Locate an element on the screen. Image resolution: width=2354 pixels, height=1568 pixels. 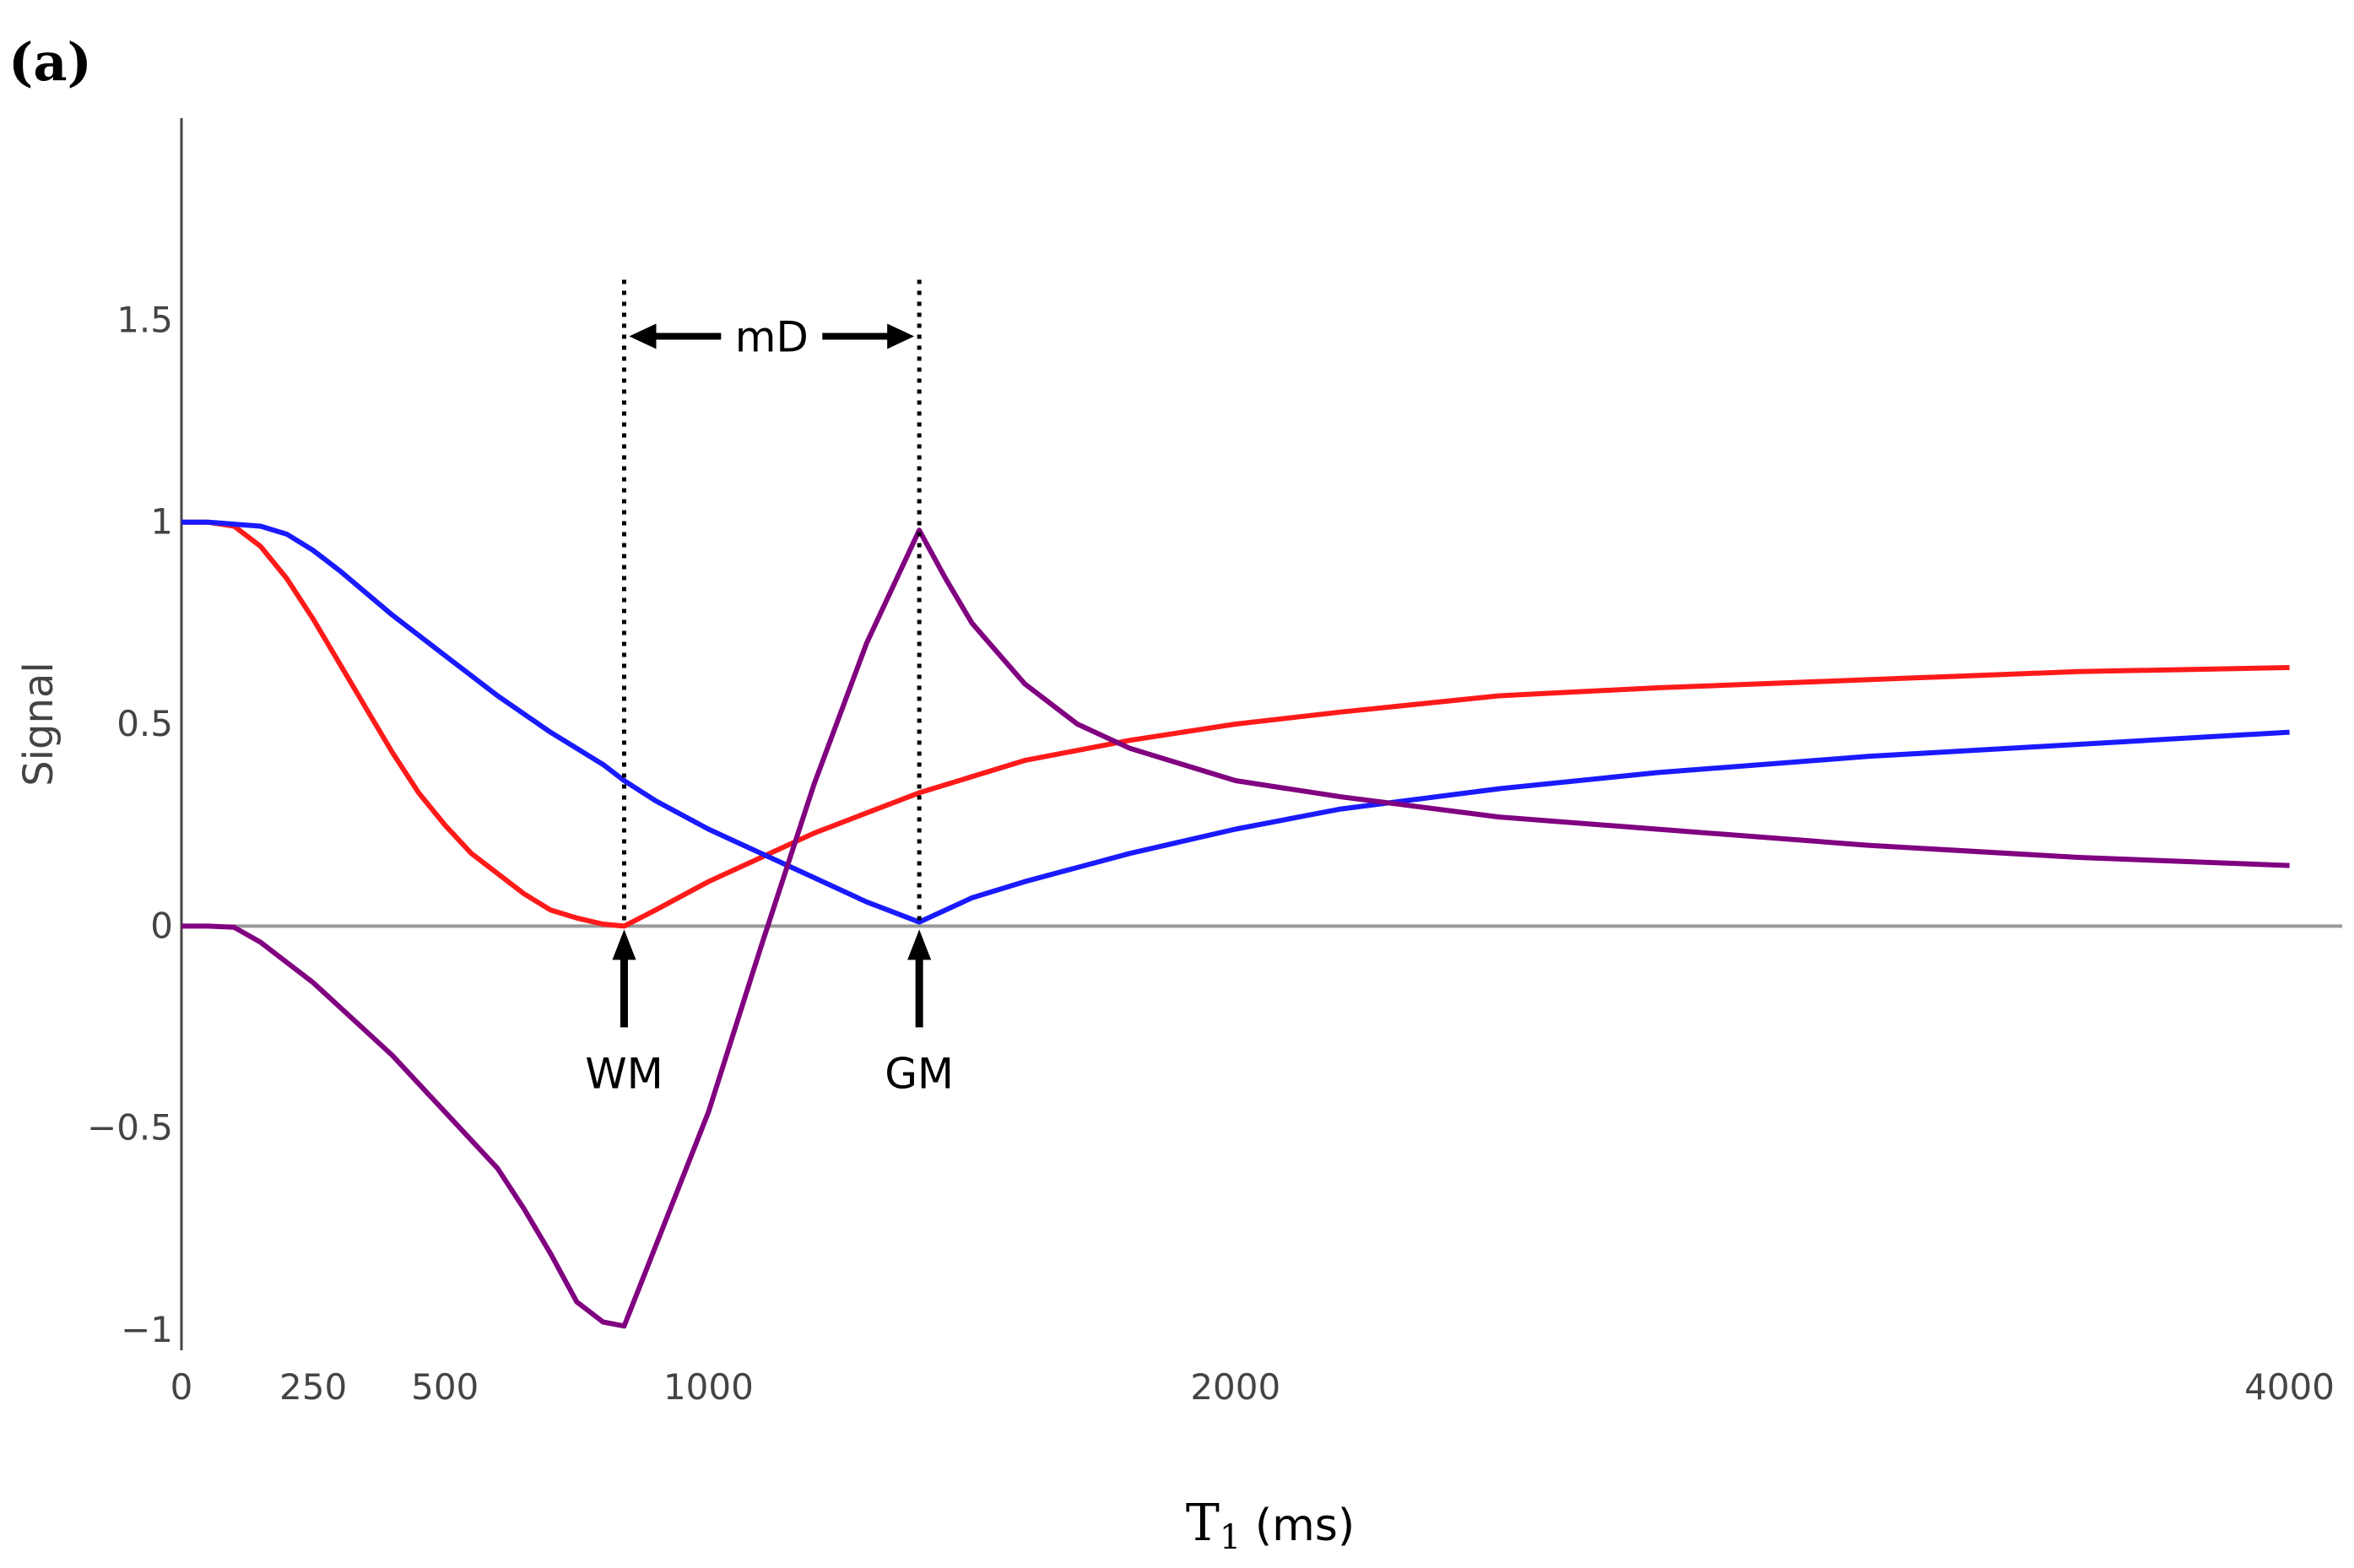
gm-label: GM is located at coordinates (919, 1073).